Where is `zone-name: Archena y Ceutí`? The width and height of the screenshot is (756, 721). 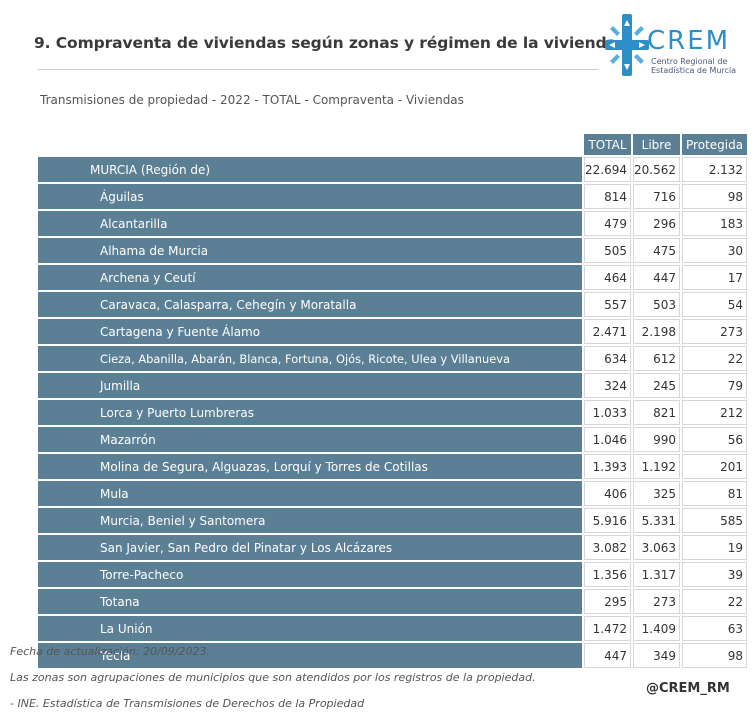 zone-name: Archena y Ceutí is located at coordinates (310, 277).